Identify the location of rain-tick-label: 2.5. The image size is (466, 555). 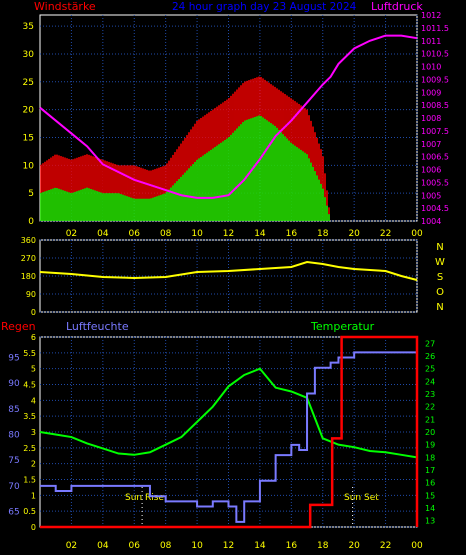
(29, 448).